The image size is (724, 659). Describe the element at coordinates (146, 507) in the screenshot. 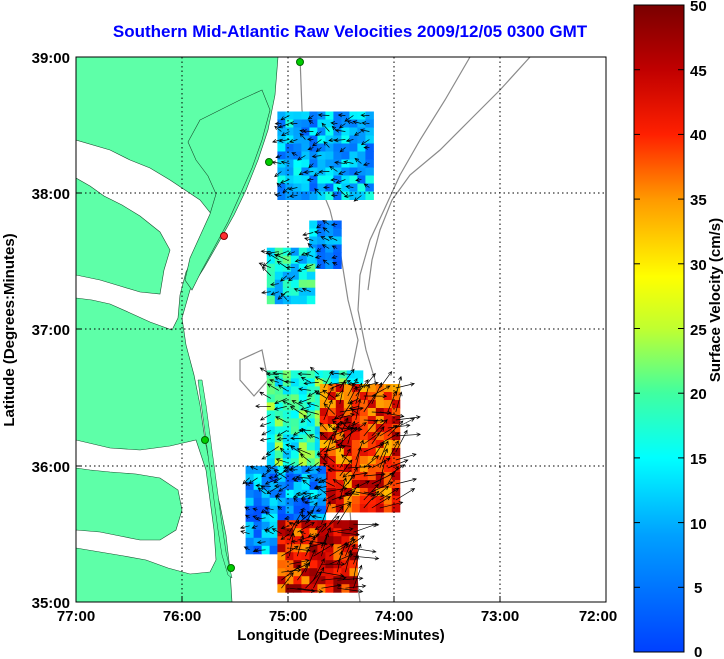

I see `pamlico-sound` at that location.